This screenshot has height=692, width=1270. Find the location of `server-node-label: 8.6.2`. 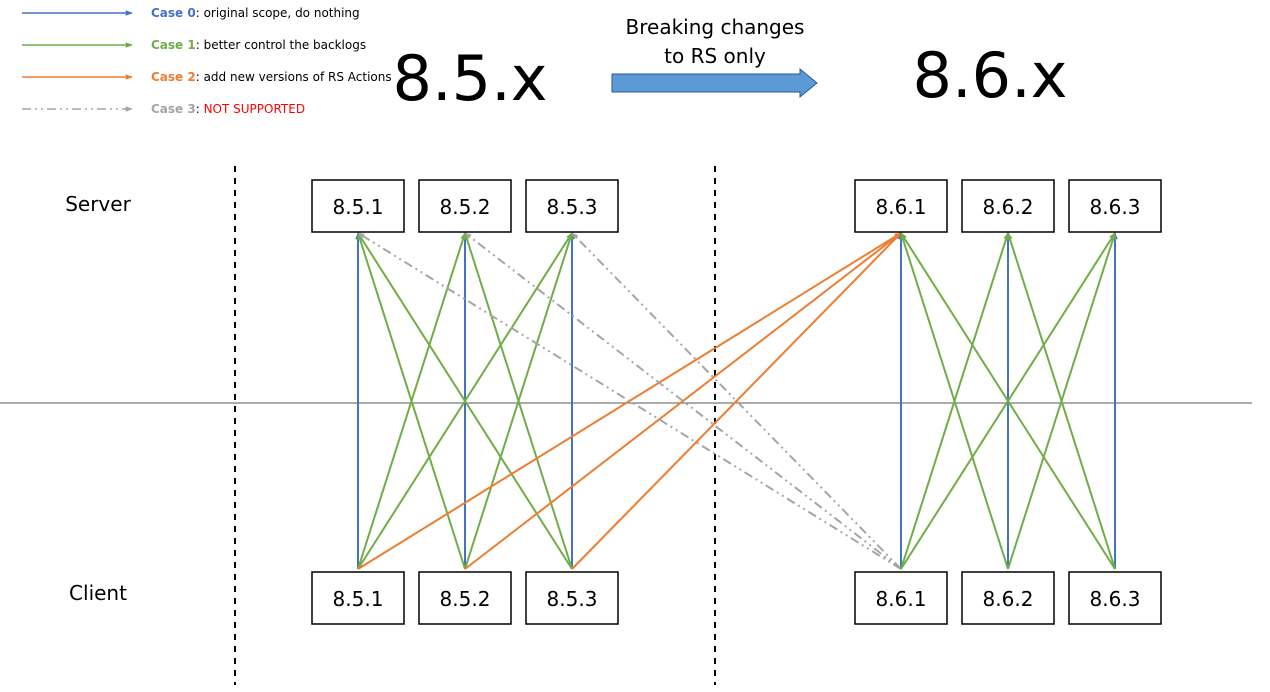

server-node-label: 8.6.2 is located at coordinates (1008, 207).